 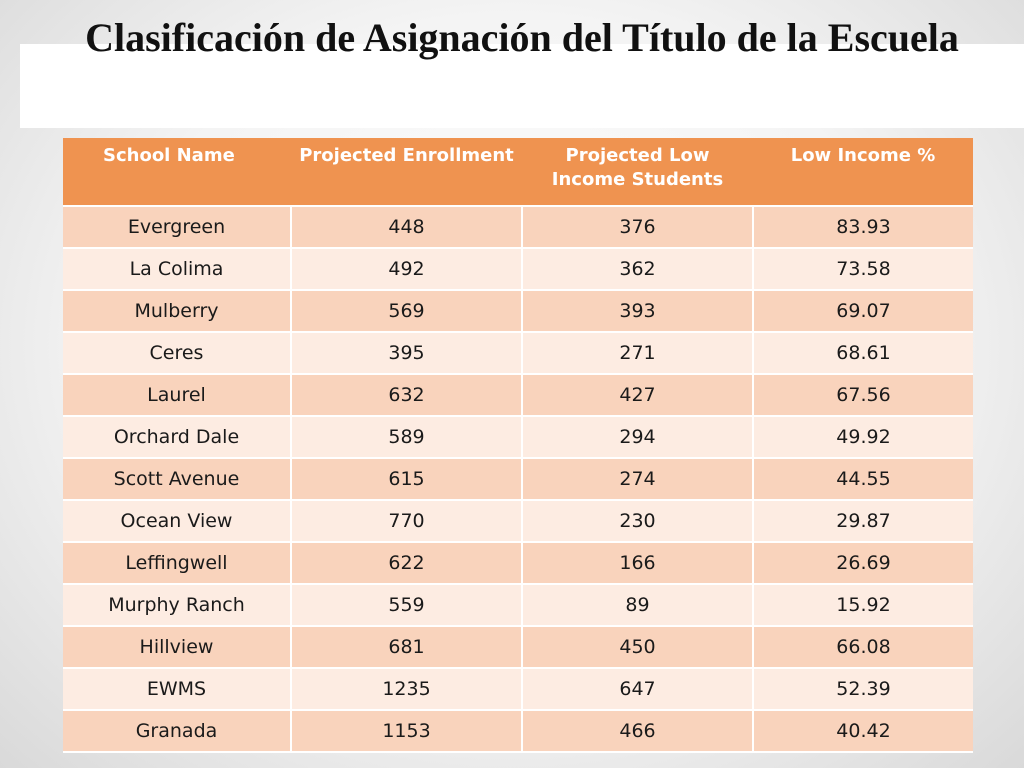 What do you see at coordinates (638, 689) in the screenshot?
I see `cell-projected-low-income: 647` at bounding box center [638, 689].